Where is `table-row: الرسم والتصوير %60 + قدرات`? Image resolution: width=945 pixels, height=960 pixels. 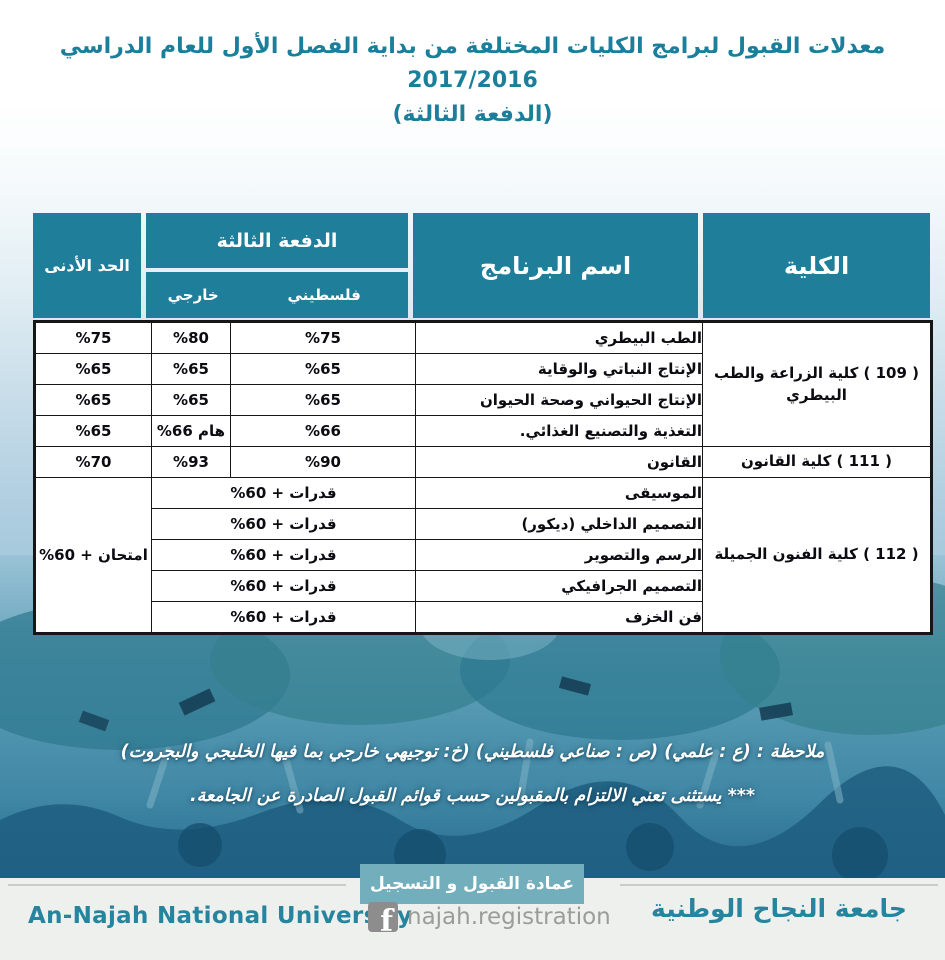 table-row: الرسم والتصوير %60 + قدرات is located at coordinates (483, 555).